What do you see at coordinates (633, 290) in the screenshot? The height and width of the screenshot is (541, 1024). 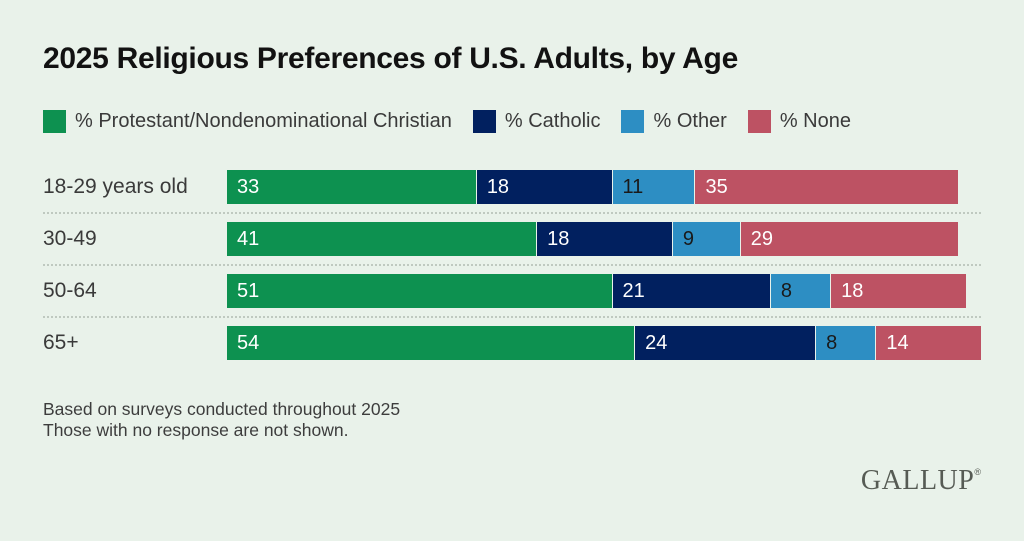 I see `bar-value-label: 21` at bounding box center [633, 290].